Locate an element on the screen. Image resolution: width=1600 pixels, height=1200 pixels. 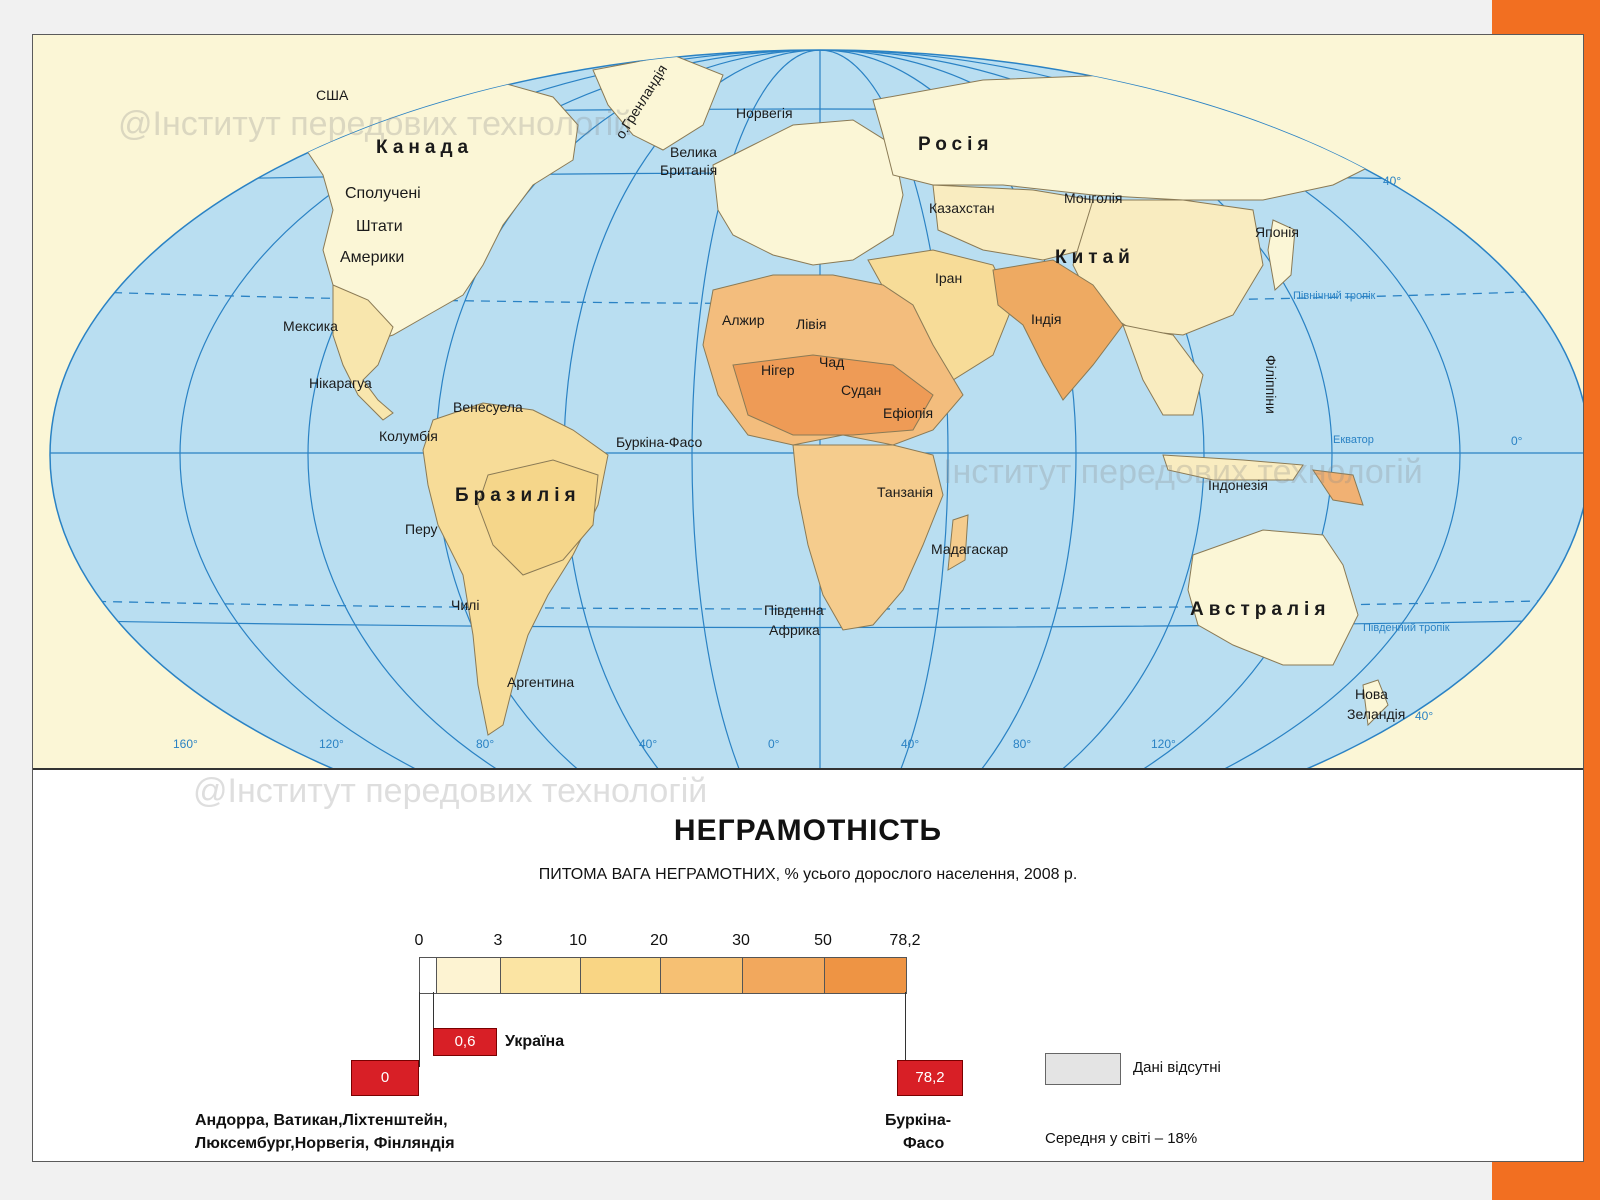
scale-tick: 20 is located at coordinates (659, 940).